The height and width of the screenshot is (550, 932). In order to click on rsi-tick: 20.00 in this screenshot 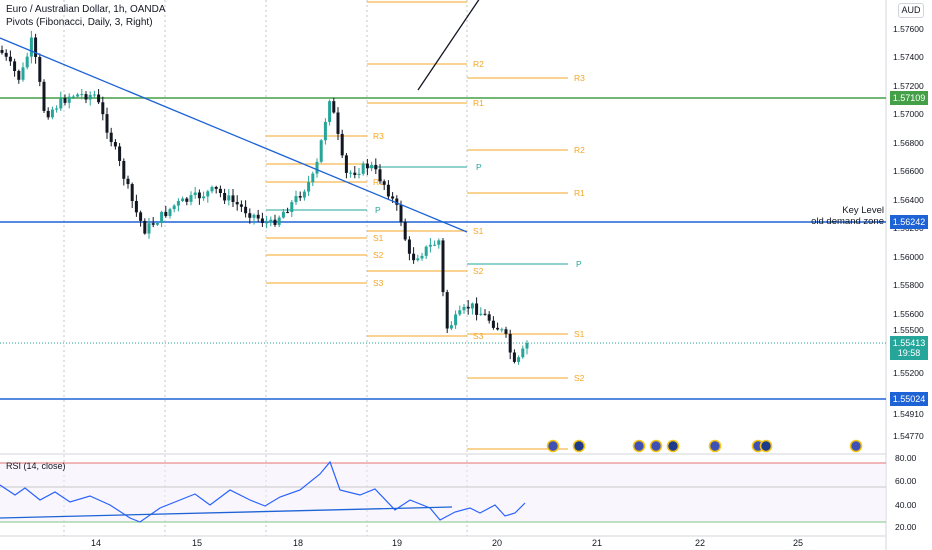, I will do `click(906, 527)`.